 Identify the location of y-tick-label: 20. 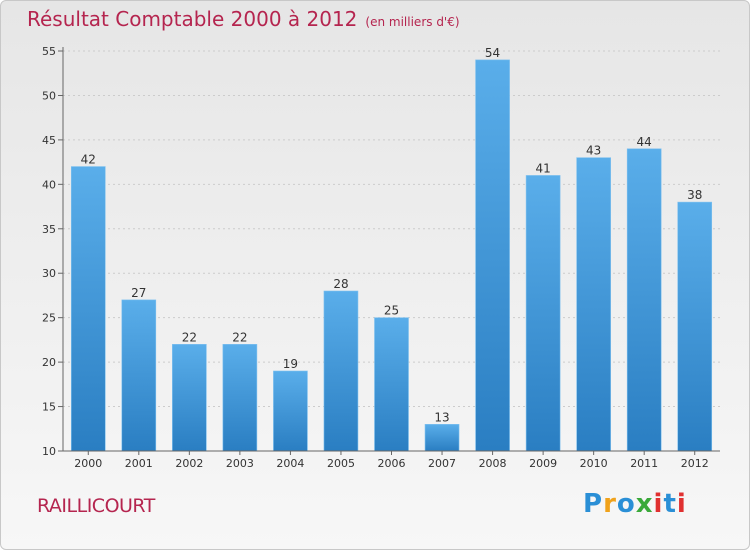
(49, 362).